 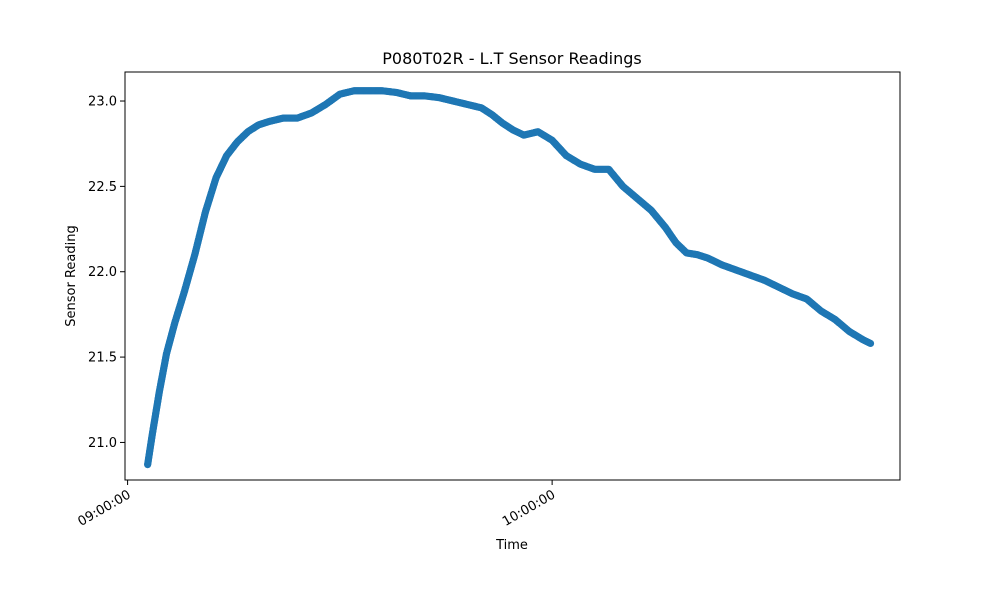 I want to click on y-tick-label: 21.0, so click(x=102, y=443).